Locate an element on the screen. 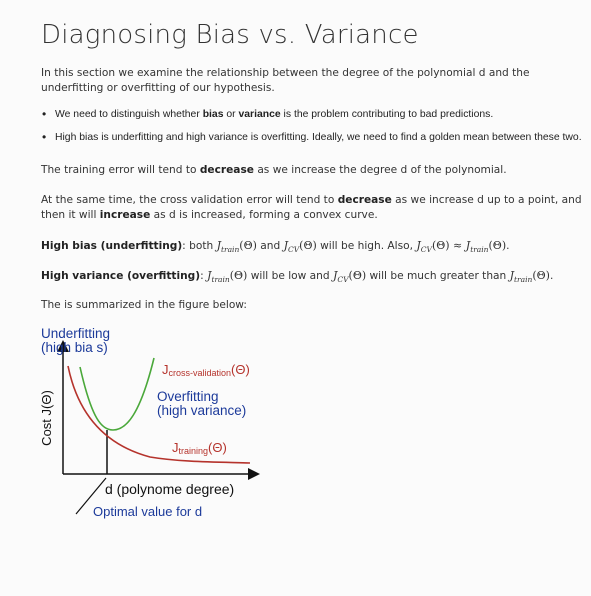 Image resolution: width=591 pixels, height=596 pixels. underfitting-label: Underfitting is located at coordinates (75, 333).